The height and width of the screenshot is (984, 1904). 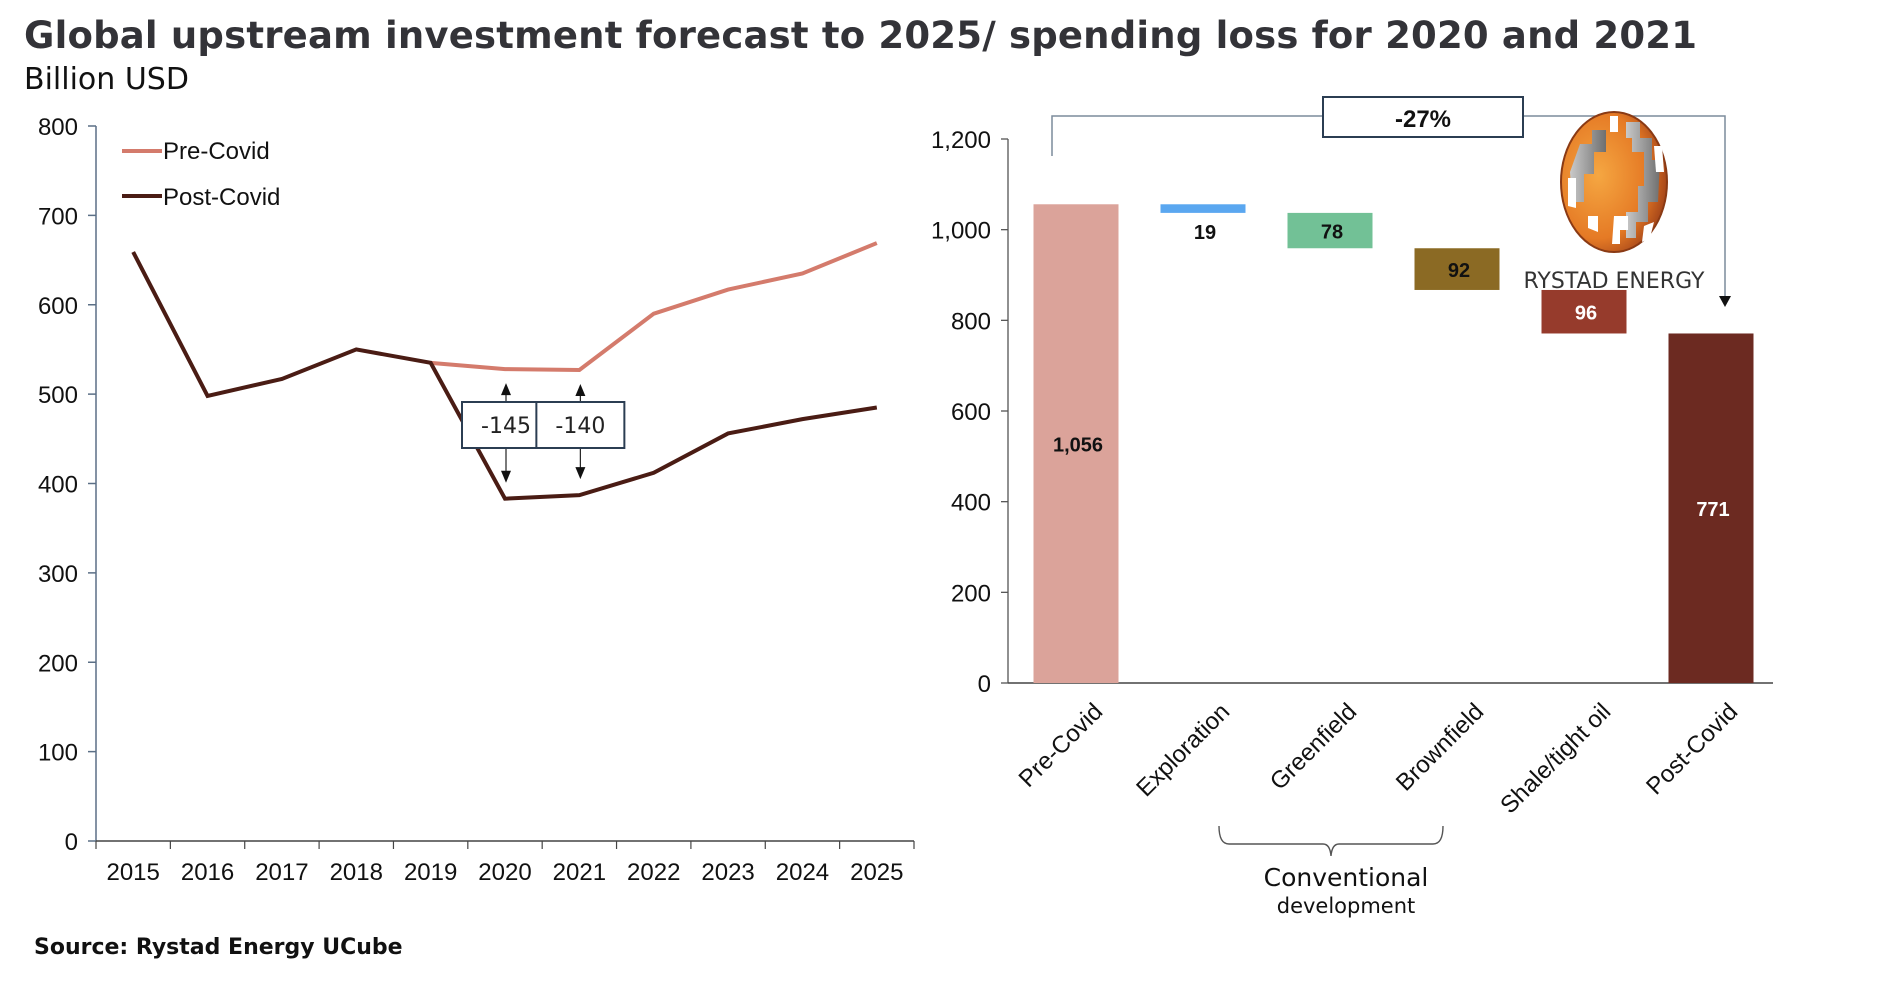 I want to click on line-x-tick-label: 2016, so click(x=207, y=872).